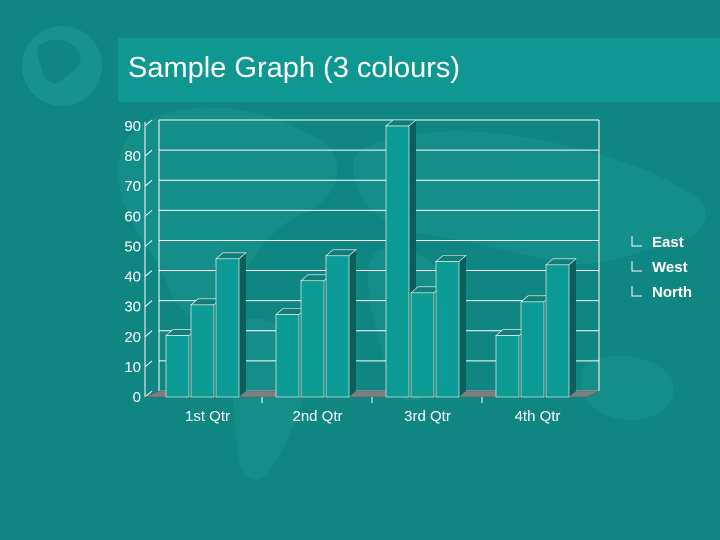 The width and height of the screenshot is (720, 540). What do you see at coordinates (132, 156) in the screenshot?
I see `y-tick-label: 80` at bounding box center [132, 156].